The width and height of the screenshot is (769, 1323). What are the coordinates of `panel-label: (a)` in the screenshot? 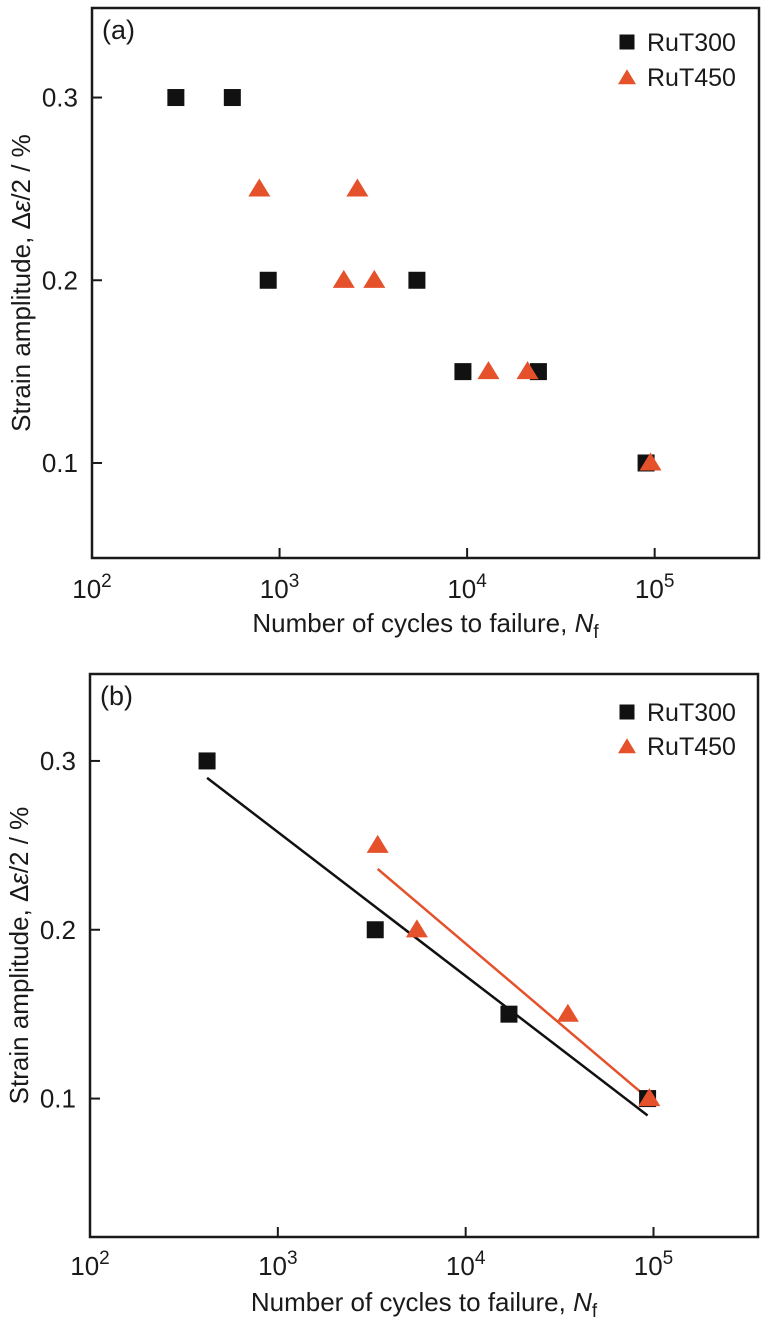 It's located at (118, 30).